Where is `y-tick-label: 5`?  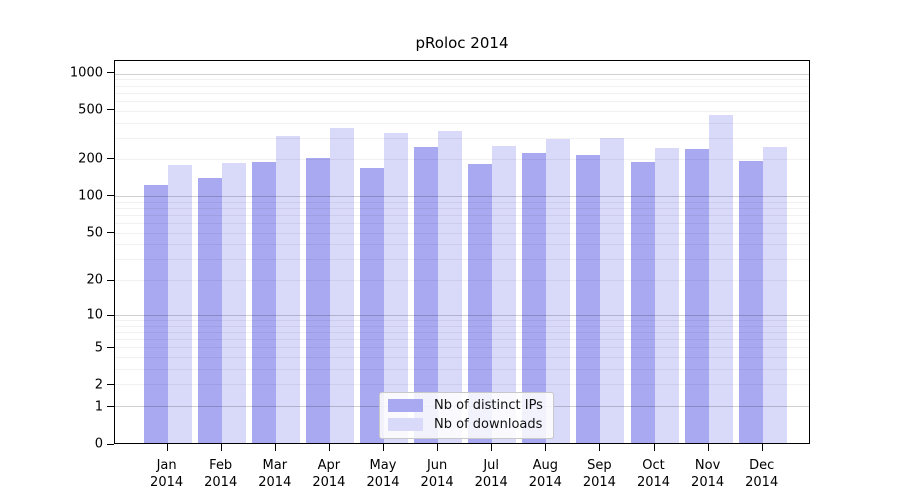 y-tick-label: 5 is located at coordinates (98, 348).